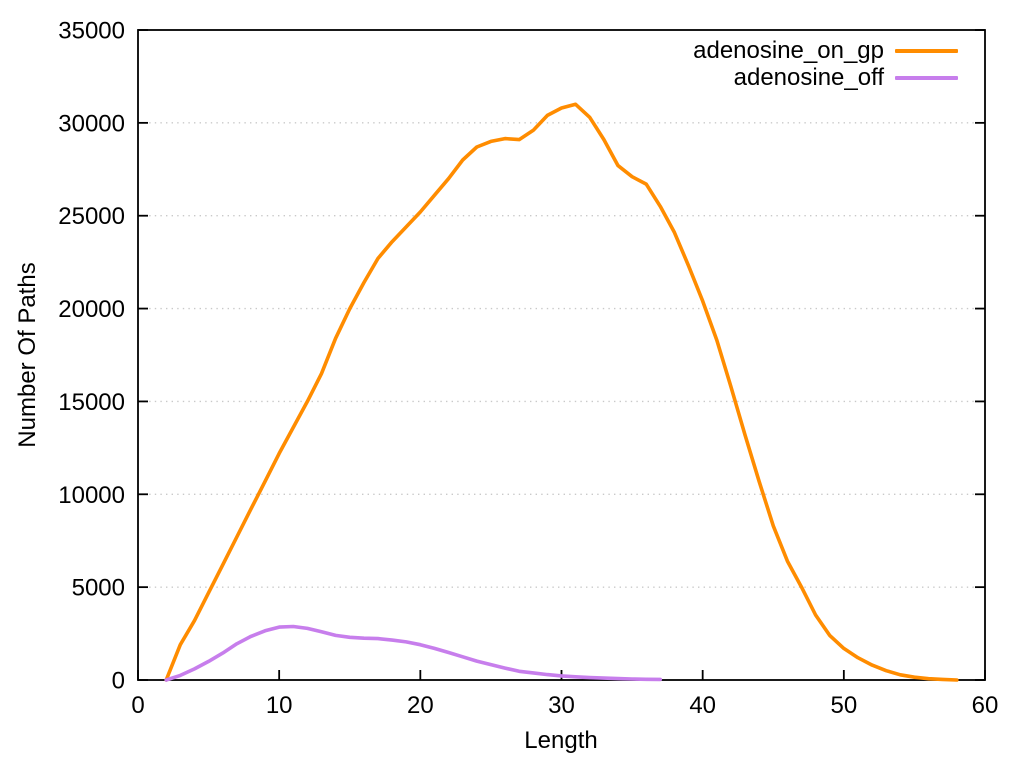 The image size is (1024, 768). I want to click on x-tick-label: 10, so click(279, 705).